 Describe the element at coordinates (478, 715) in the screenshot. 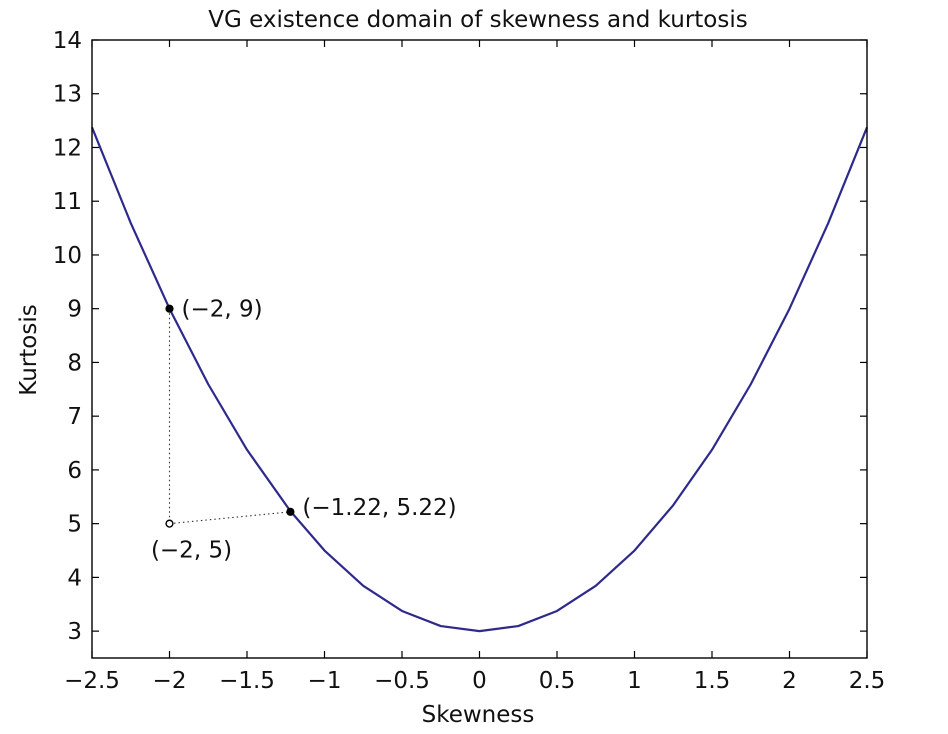

I see `x-axis-title: Skewness` at that location.